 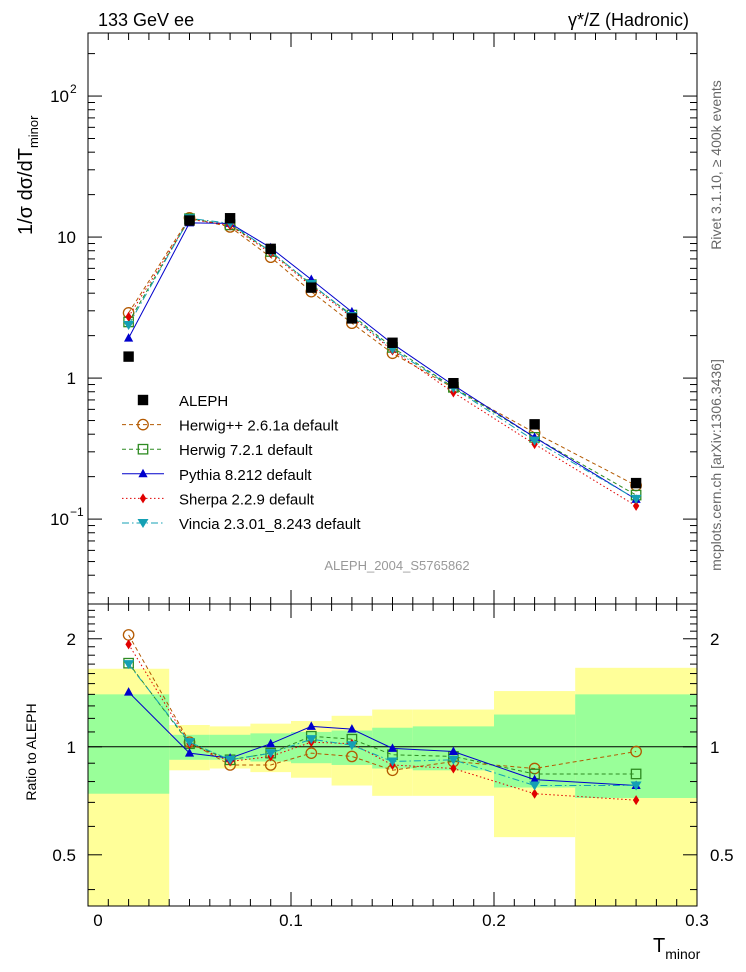 I want to click on legend-label-pythia: Pythia 8.212 default, so click(x=245, y=475).